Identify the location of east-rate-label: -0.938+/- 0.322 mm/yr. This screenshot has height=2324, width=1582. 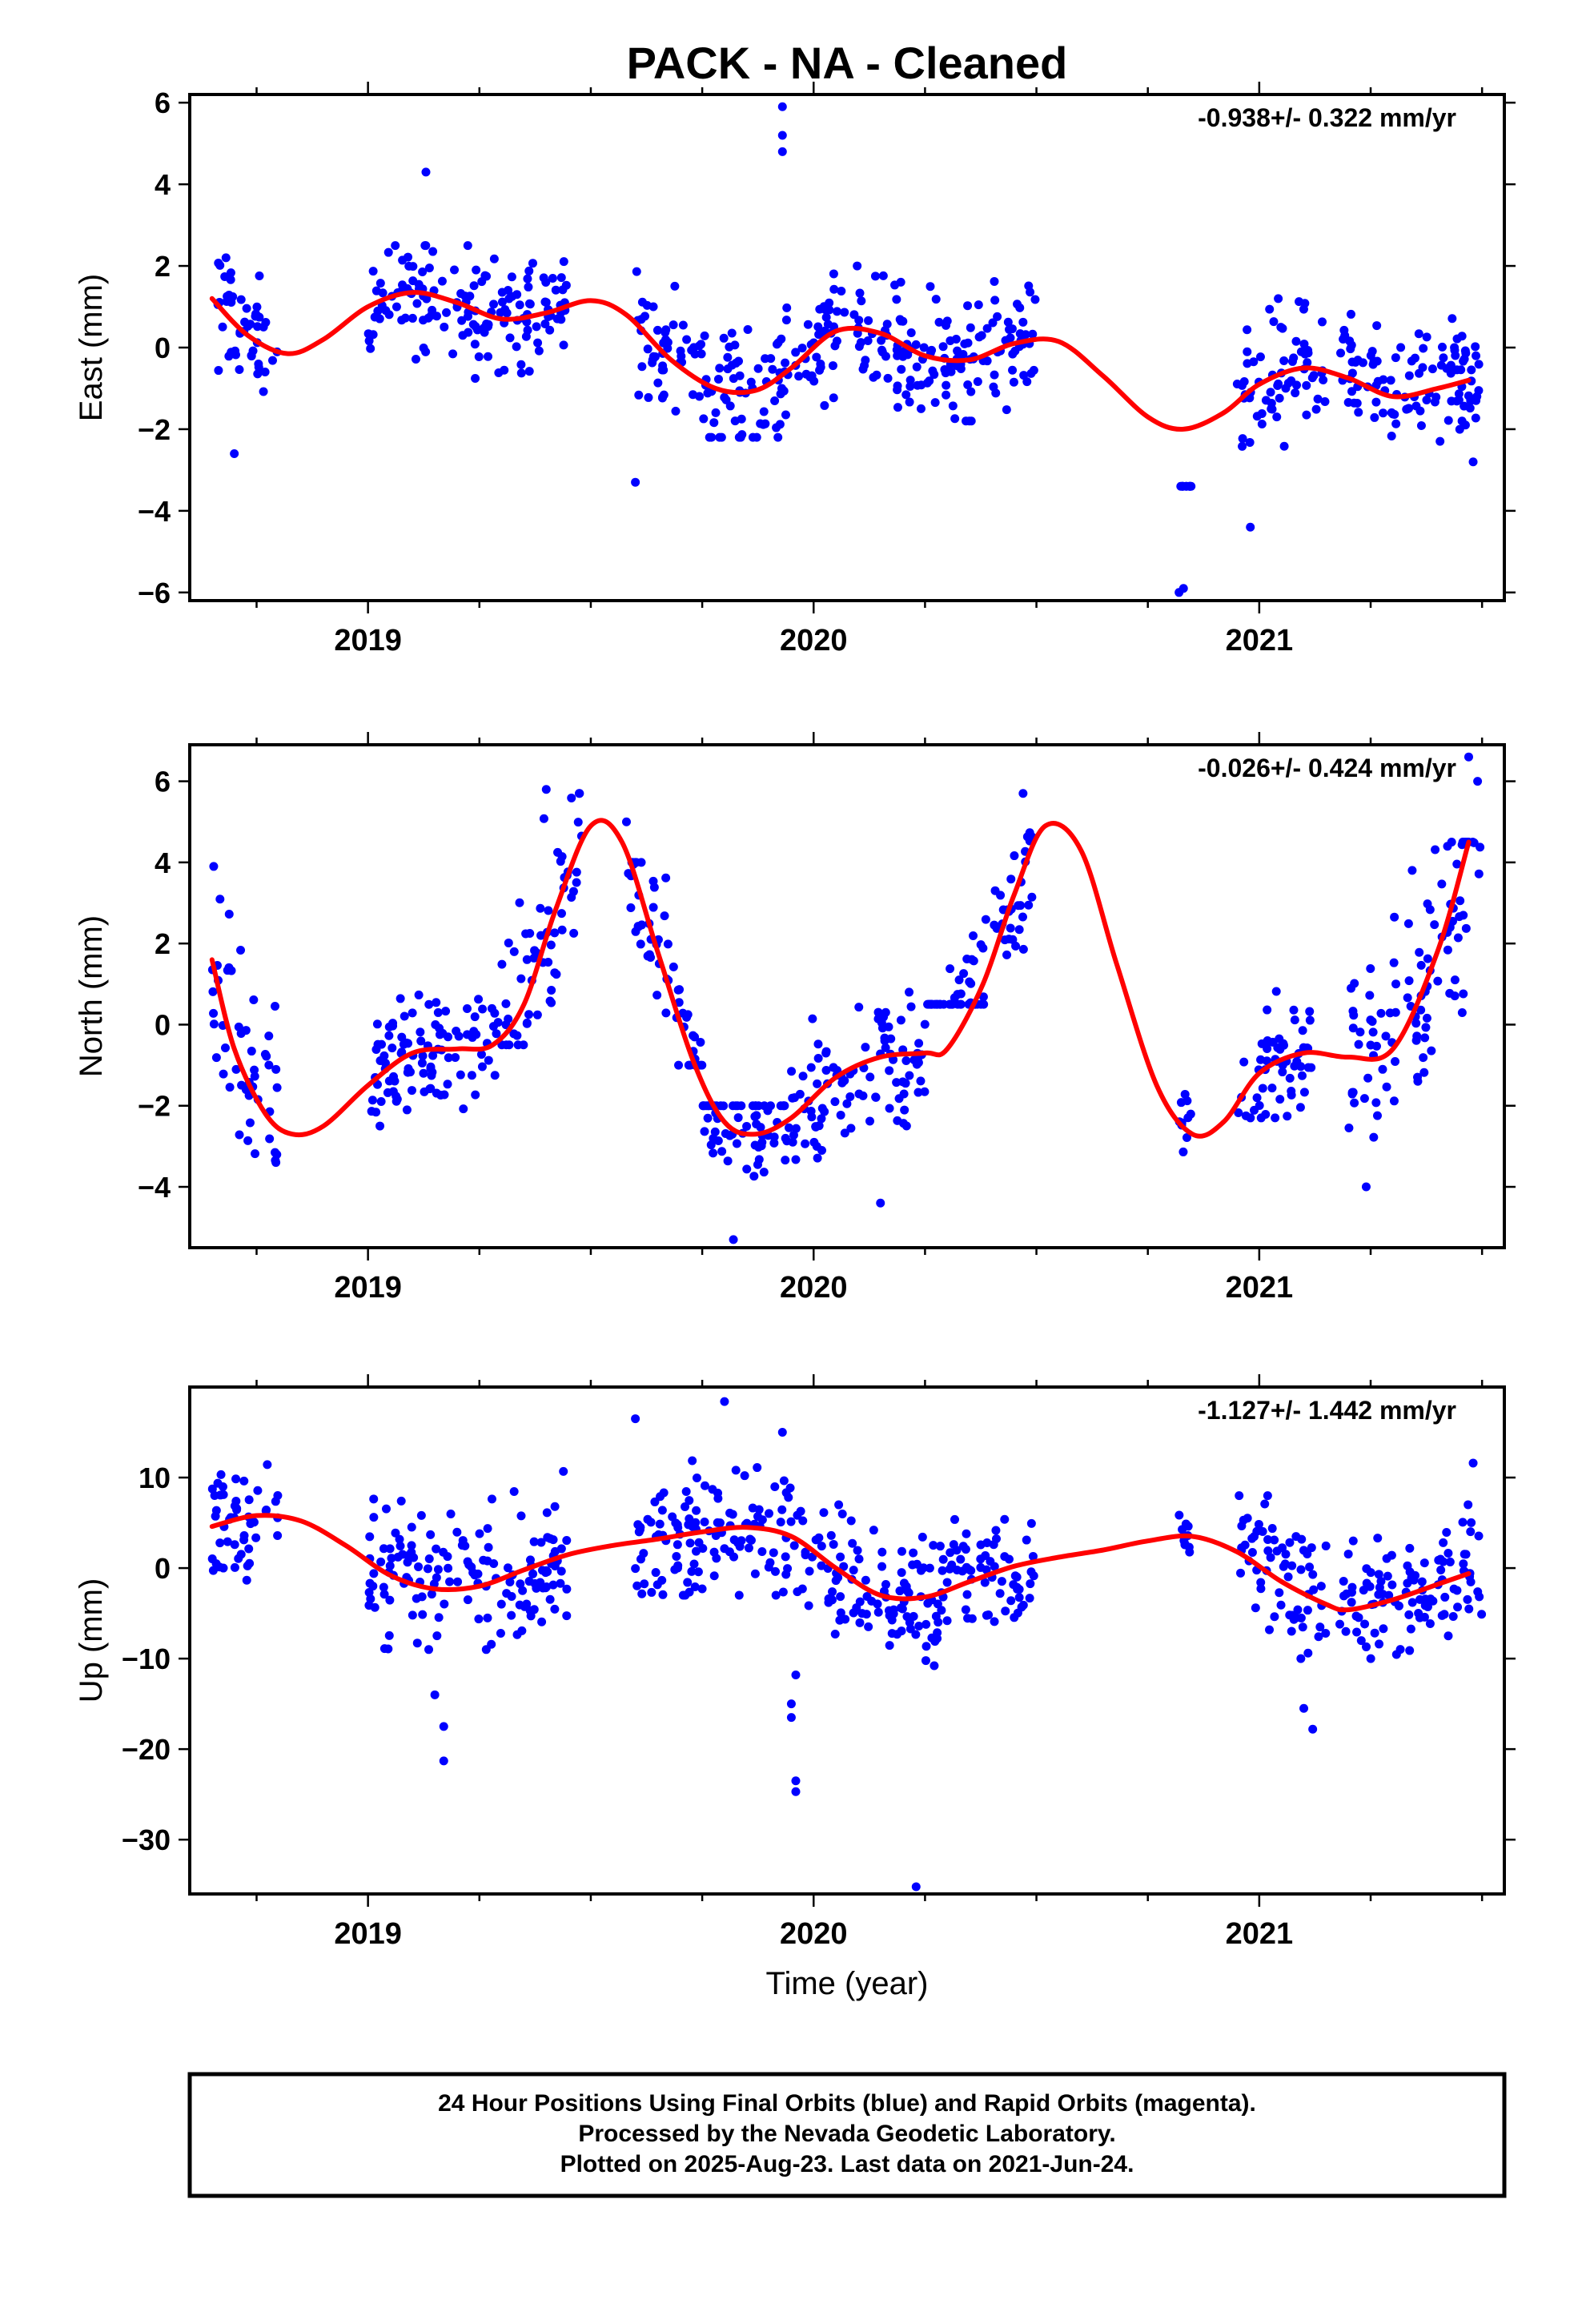
(1327, 118).